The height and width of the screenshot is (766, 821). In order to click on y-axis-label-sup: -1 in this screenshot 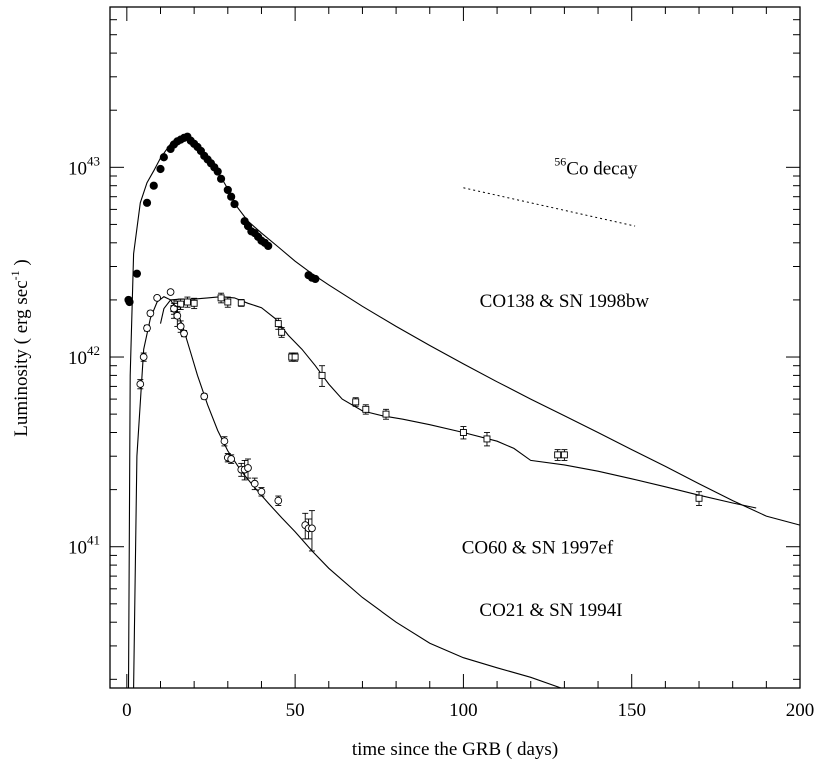, I will do `click(15, 275)`.